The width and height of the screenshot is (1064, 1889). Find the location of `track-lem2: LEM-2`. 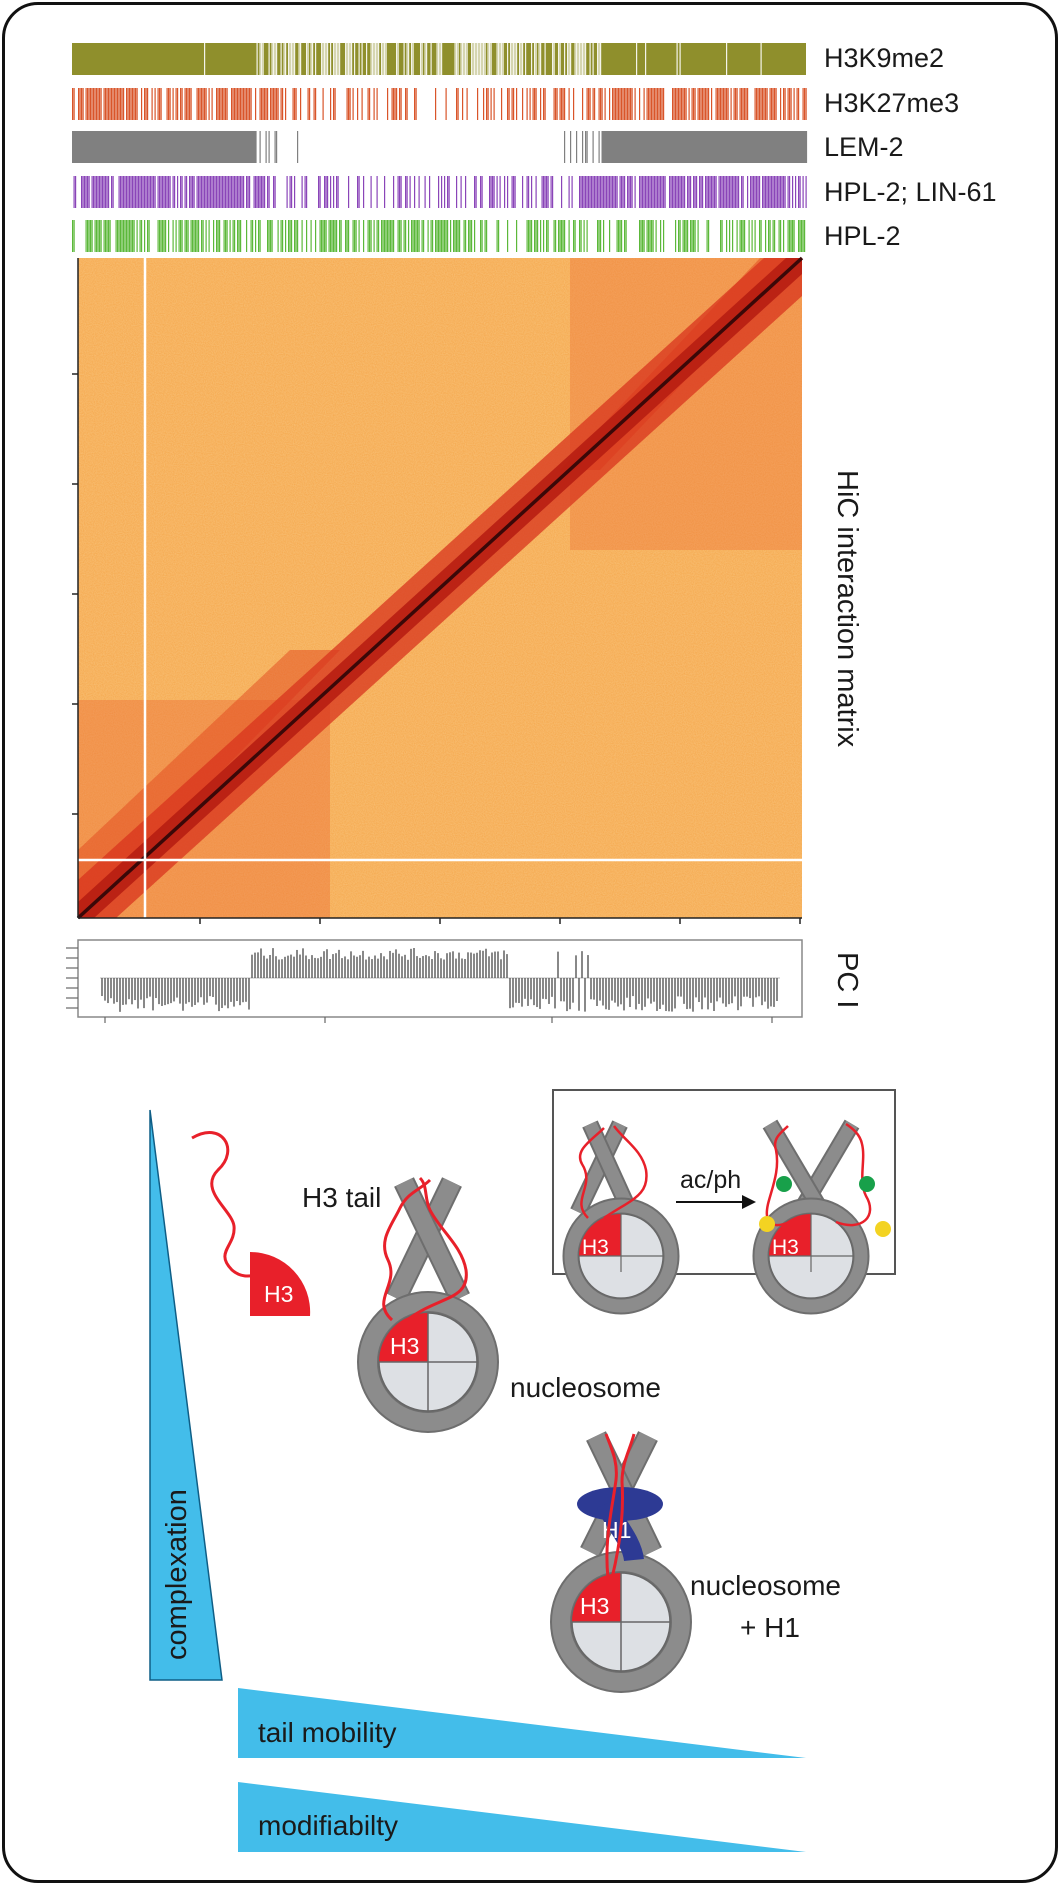

track-lem2: LEM-2 is located at coordinates (488, 147).